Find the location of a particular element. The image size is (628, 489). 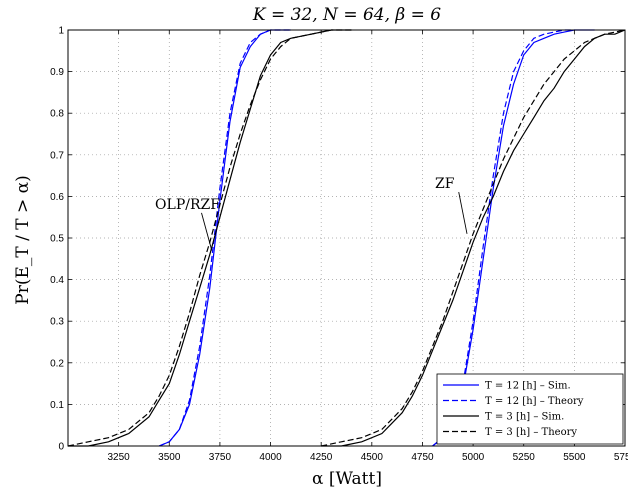

chart-title: K = 32, N = 64, β = 6 is located at coordinates (346, 15).